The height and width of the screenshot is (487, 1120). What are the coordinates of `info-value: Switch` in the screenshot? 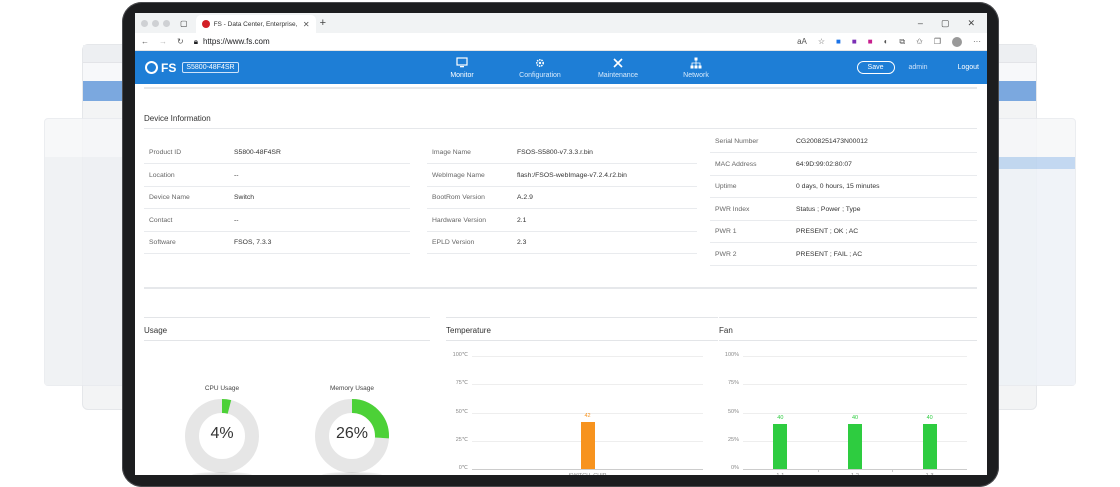 It's located at (244, 197).